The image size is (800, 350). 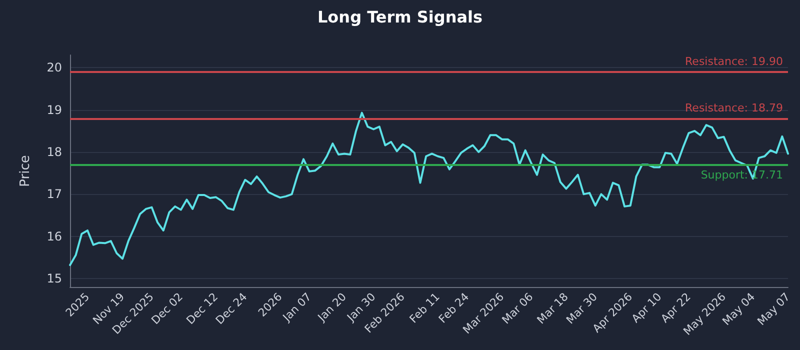 I want to click on y-tick-label: 20, so click(x=54, y=67).